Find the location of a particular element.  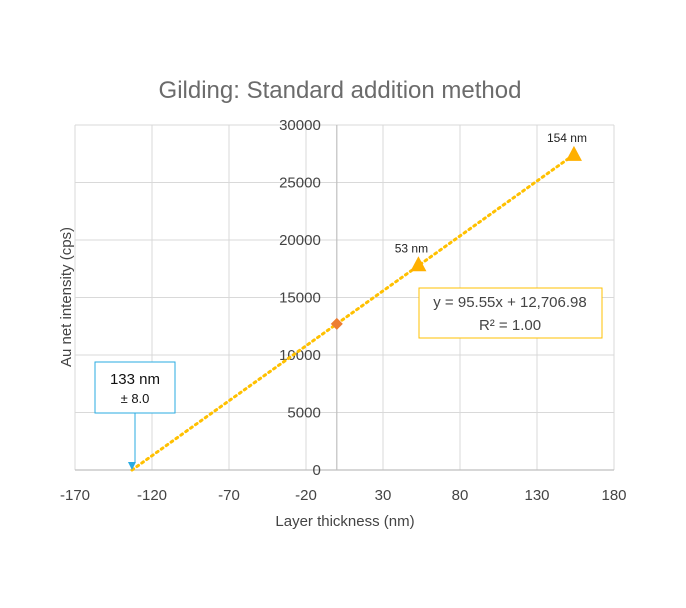

chart-title: Gilding: Standard addition method is located at coordinates (340, 90).